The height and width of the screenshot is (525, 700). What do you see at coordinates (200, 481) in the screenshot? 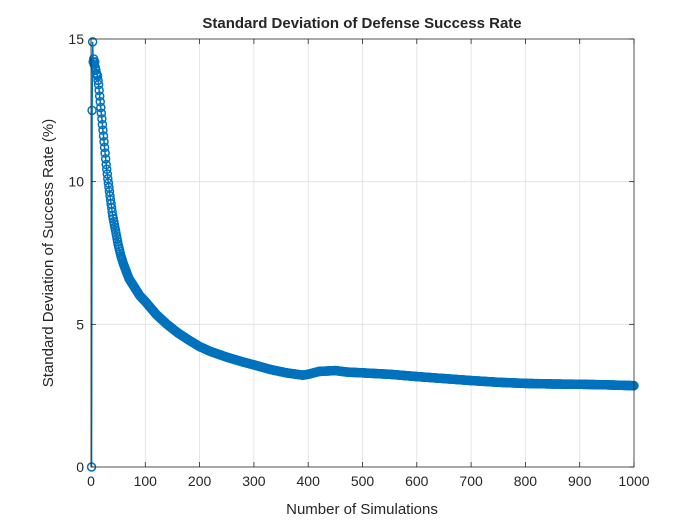
I see `x-tick-label: 200` at bounding box center [200, 481].